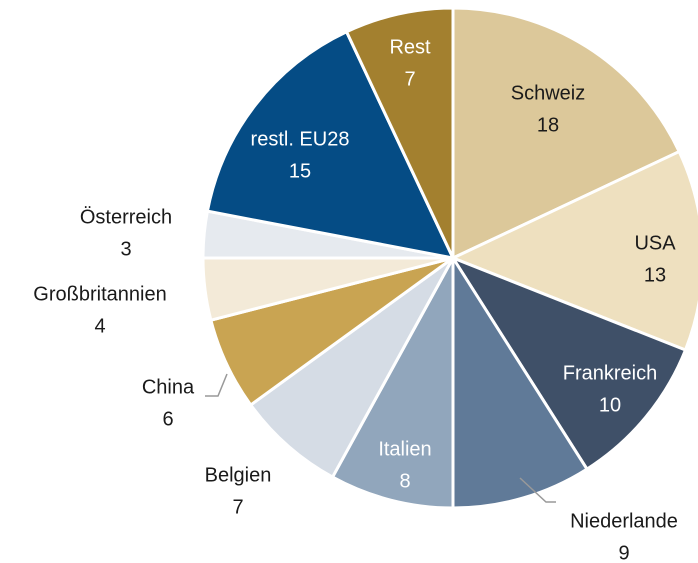 The width and height of the screenshot is (698, 563). I want to click on slice-value: 3, so click(125, 249).